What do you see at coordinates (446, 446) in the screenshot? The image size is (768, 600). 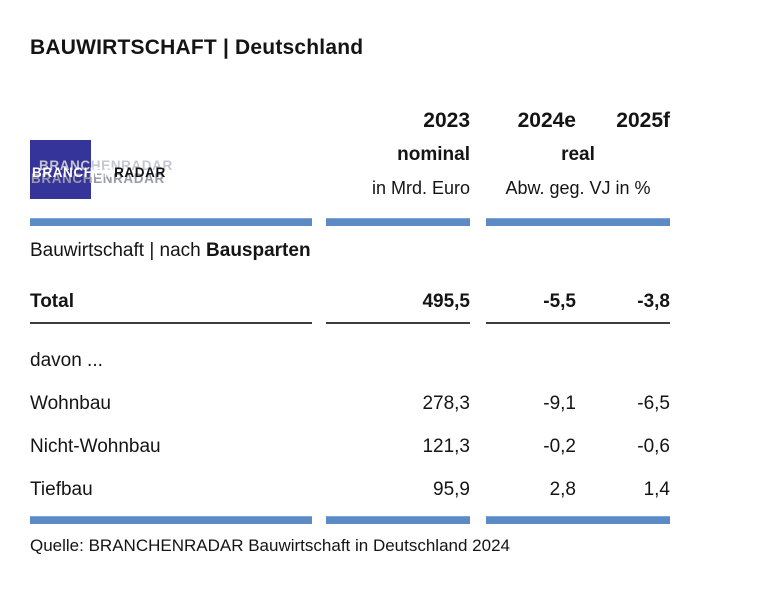 I see `value-2023: 121,3` at bounding box center [446, 446].